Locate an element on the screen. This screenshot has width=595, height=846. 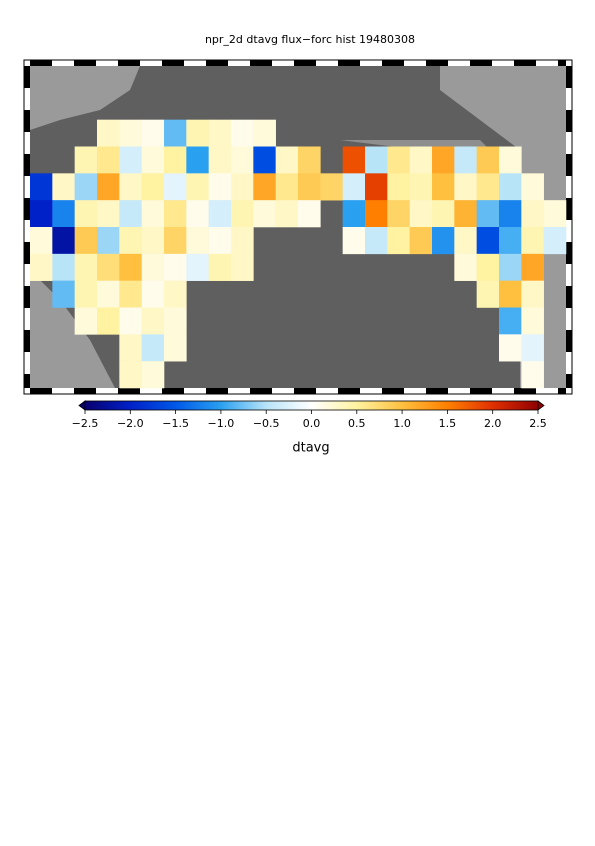
colorbar-end is located at coordinates (82, 405).